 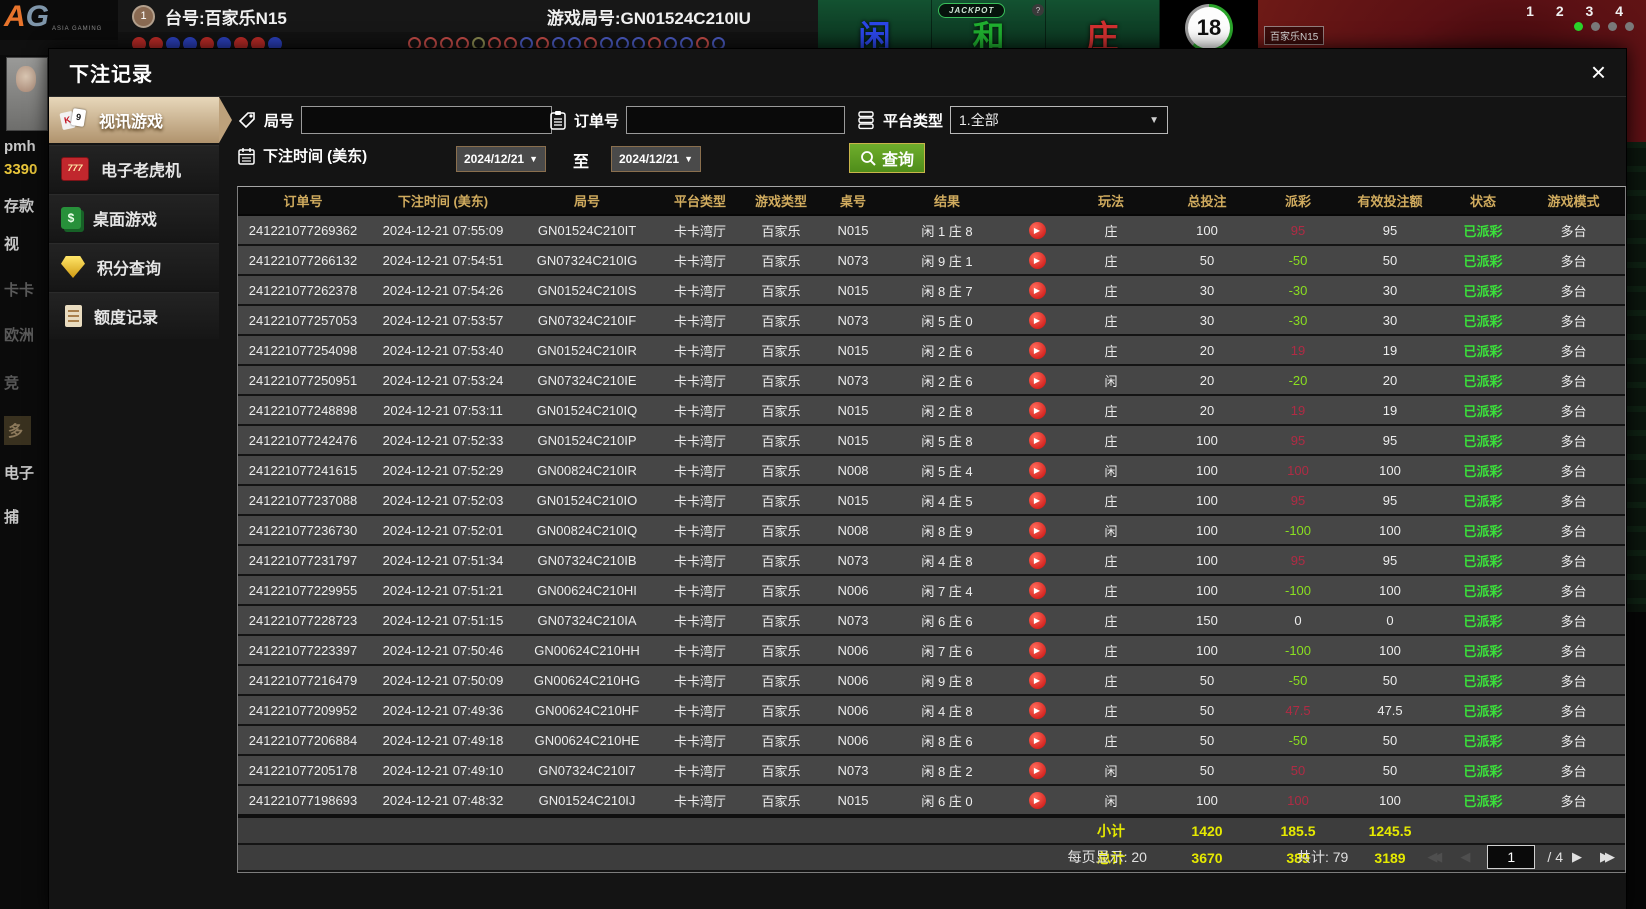 What do you see at coordinates (1038, 10) in the screenshot?
I see `jackpot-help-icon: ?` at bounding box center [1038, 10].